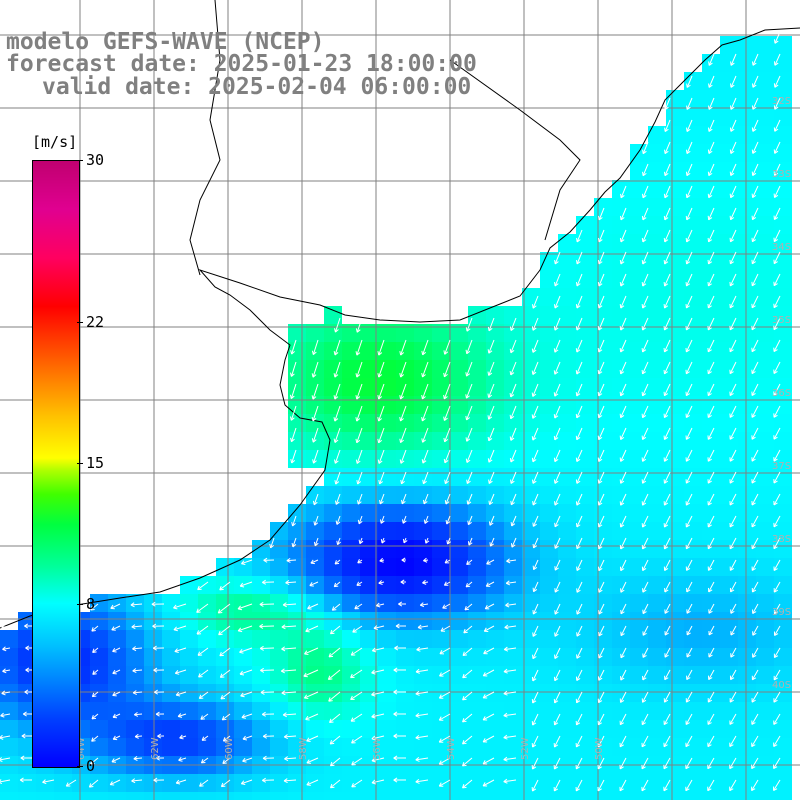 This screenshot has height=804, width=800. I want to click on latitude-label: 36S, so click(781, 393).